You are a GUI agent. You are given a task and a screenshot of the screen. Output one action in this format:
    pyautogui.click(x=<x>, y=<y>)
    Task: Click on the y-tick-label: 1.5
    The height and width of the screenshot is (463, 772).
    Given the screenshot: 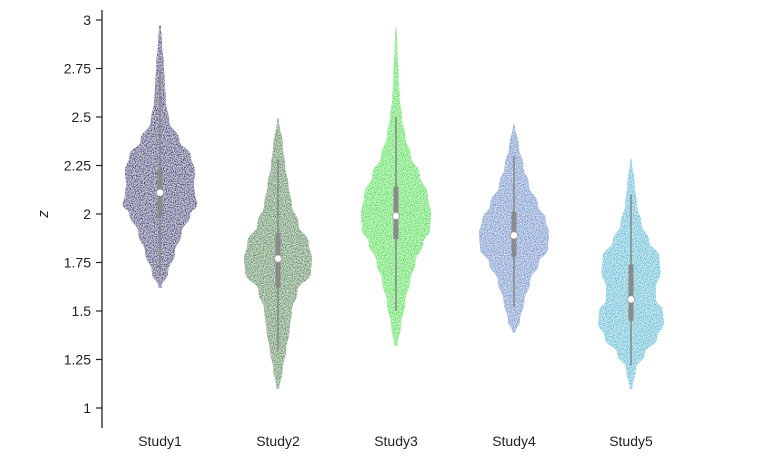 What is the action you would take?
    pyautogui.click(x=82, y=311)
    